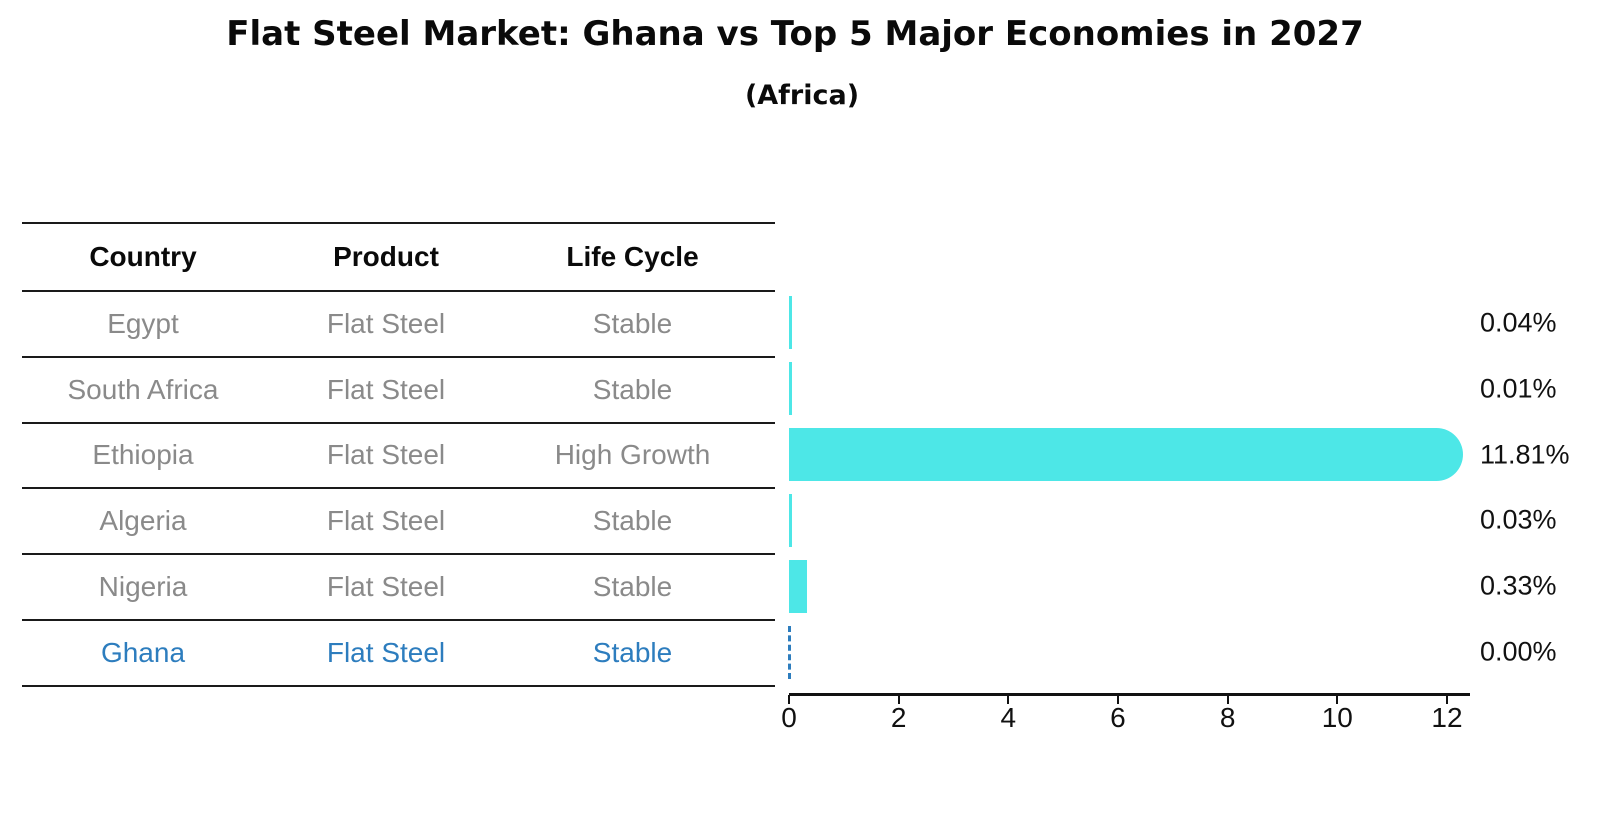 This screenshot has height=823, width=1604. Describe the element at coordinates (789, 717) in the screenshot. I see `x-axis-tick-label: 0` at that location.